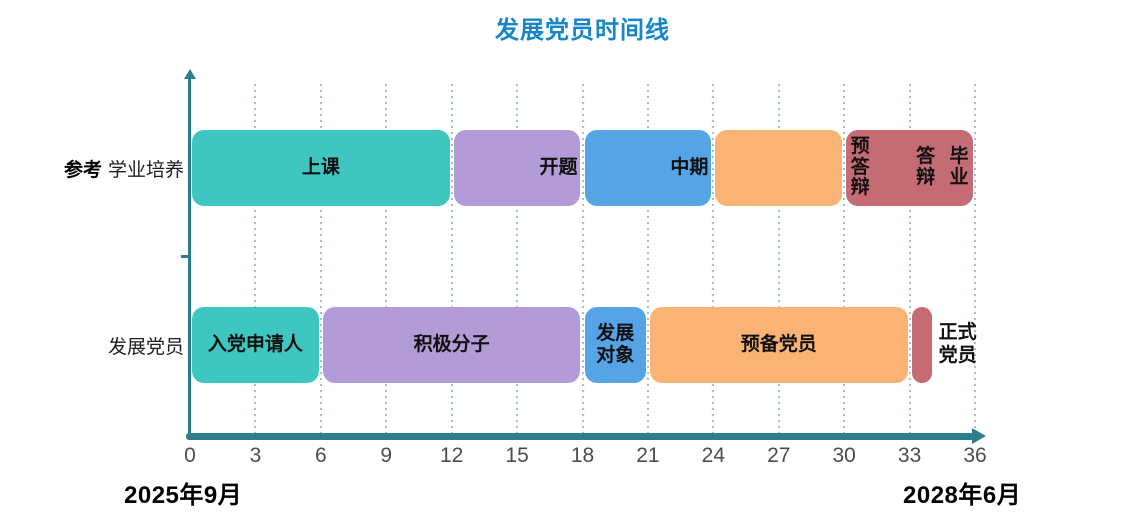  What do you see at coordinates (82, 170) in the screenshot?
I see `row-label-prefix: 参考` at bounding box center [82, 170].